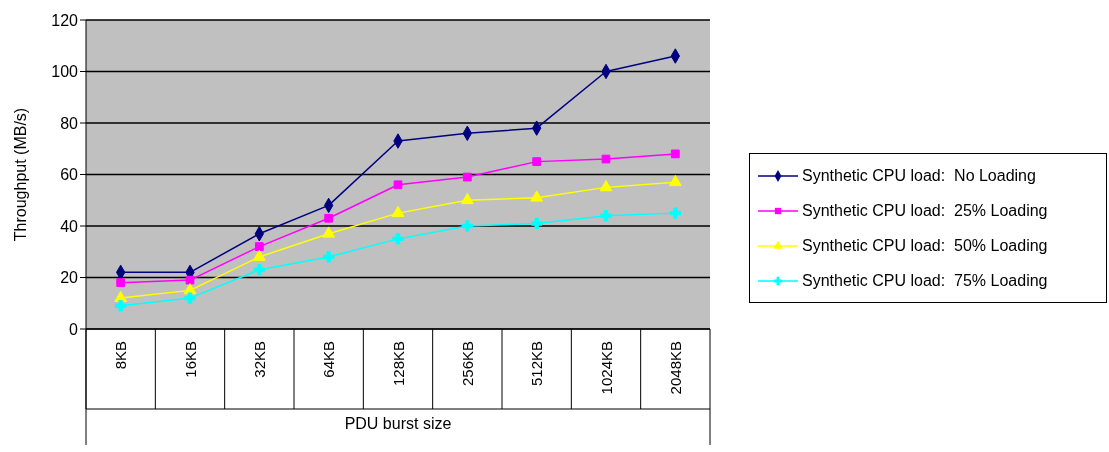 Image resolution: width=1109 pixels, height=452 pixels. What do you see at coordinates (74, 329) in the screenshot?
I see `y-tick-label: 0` at bounding box center [74, 329].